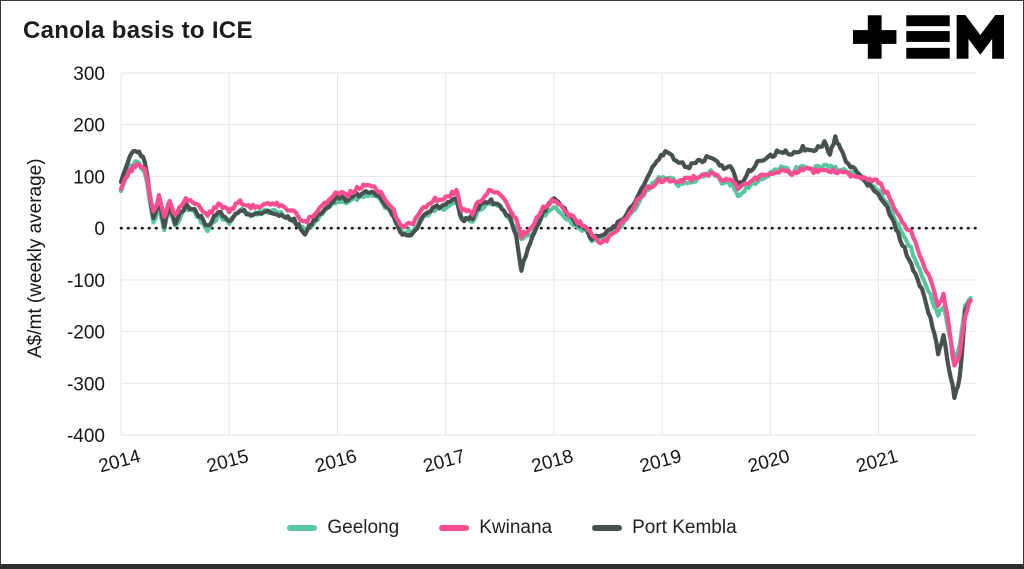 The width and height of the screenshot is (1024, 569). I want to click on legend-label-geelong: Geelong, so click(363, 527).